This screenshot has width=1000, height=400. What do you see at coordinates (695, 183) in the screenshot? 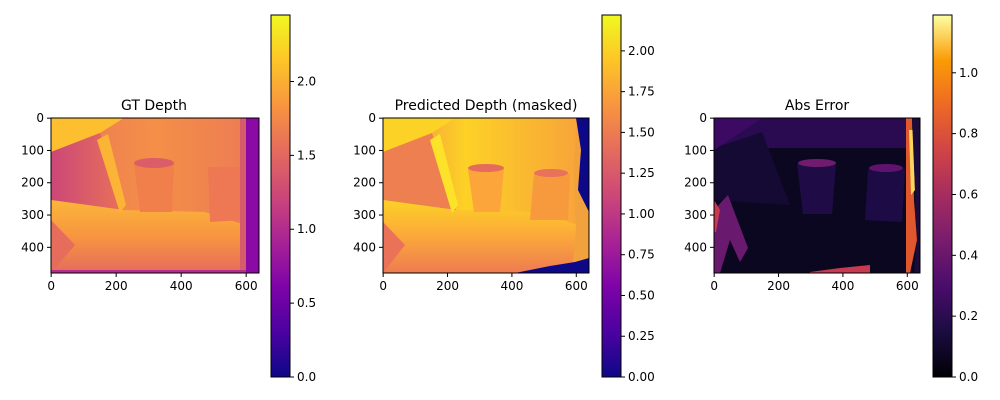
I see `abs-error-y-tick-label: 200` at bounding box center [695, 183].